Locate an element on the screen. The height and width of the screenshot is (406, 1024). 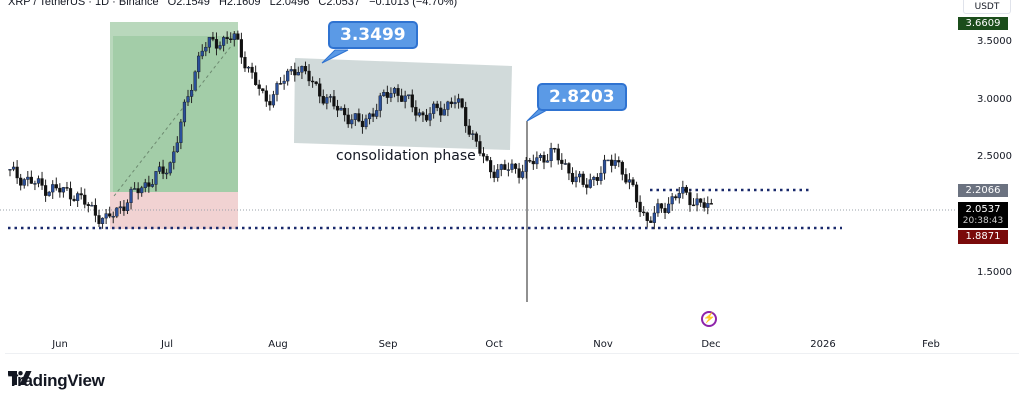
ohlc-change: −0.1013 (−4.70%) is located at coordinates (413, 4).